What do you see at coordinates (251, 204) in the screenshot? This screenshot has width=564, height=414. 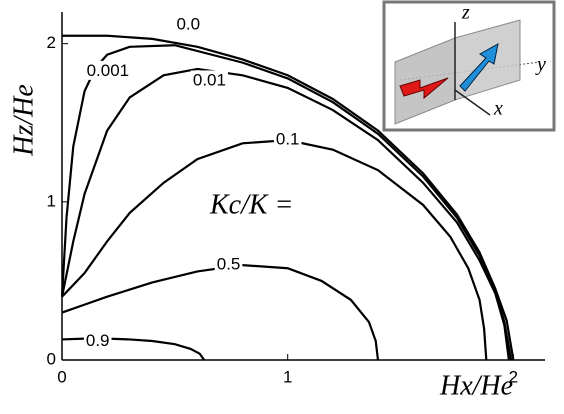 I see `annotation: Kc/K =` at bounding box center [251, 204].